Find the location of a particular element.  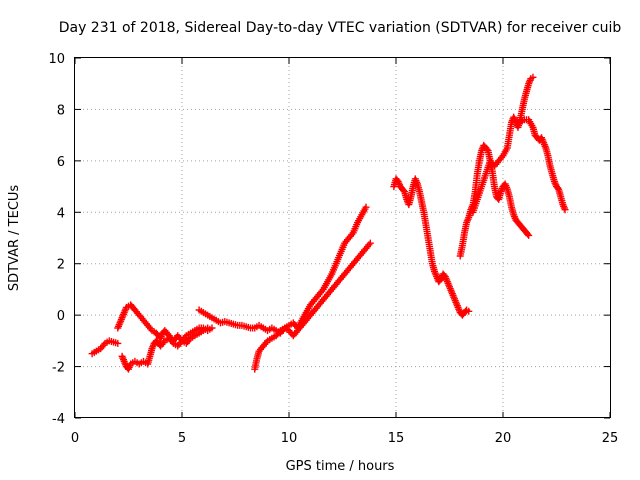

y-tick-label: -2 is located at coordinates (58, 368).